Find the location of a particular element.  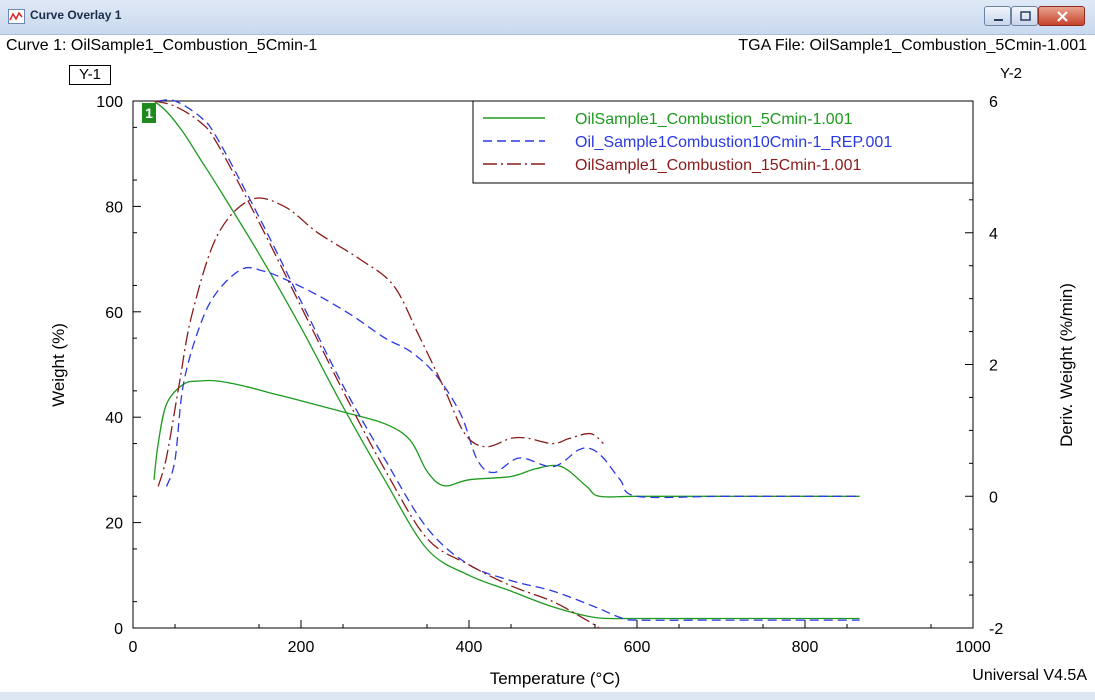

x-tick-label: 800 is located at coordinates (805, 647).